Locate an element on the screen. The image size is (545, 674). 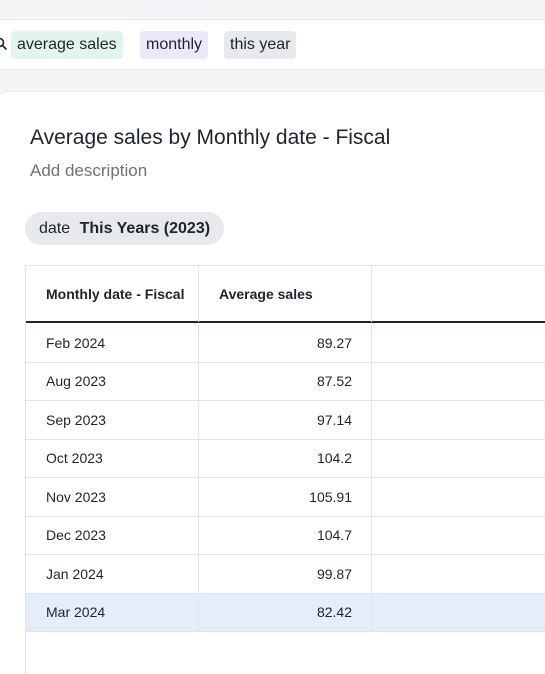
search-token-attribute: monthly is located at coordinates (174, 45).